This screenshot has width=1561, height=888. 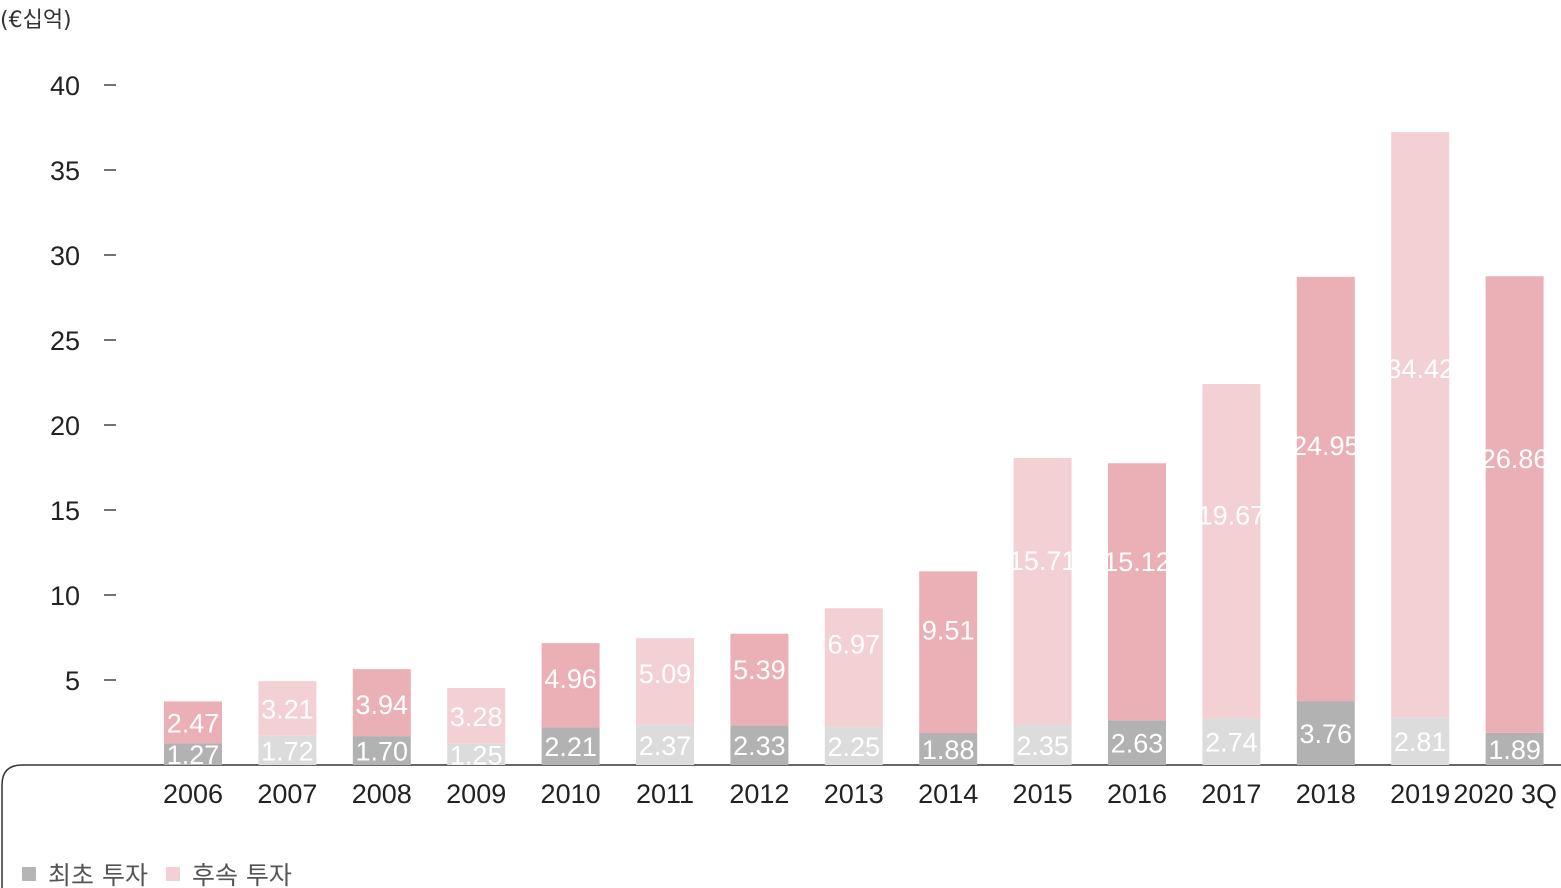 I want to click on x-tick-label: 2017, so click(x=1231, y=794).